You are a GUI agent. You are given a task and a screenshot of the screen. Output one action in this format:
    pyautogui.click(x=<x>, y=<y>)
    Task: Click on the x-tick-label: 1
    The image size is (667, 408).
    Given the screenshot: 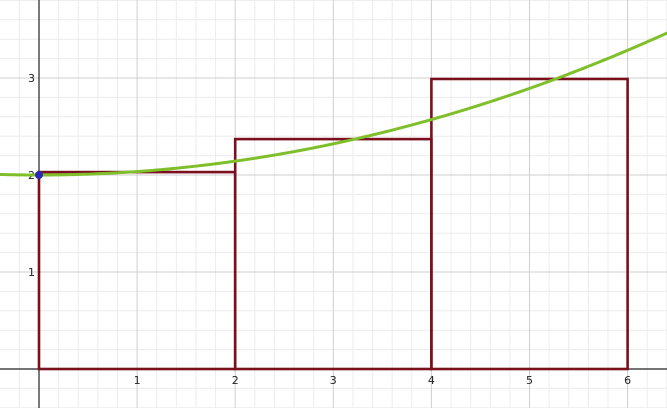 What is the action you would take?
    pyautogui.click(x=137, y=380)
    